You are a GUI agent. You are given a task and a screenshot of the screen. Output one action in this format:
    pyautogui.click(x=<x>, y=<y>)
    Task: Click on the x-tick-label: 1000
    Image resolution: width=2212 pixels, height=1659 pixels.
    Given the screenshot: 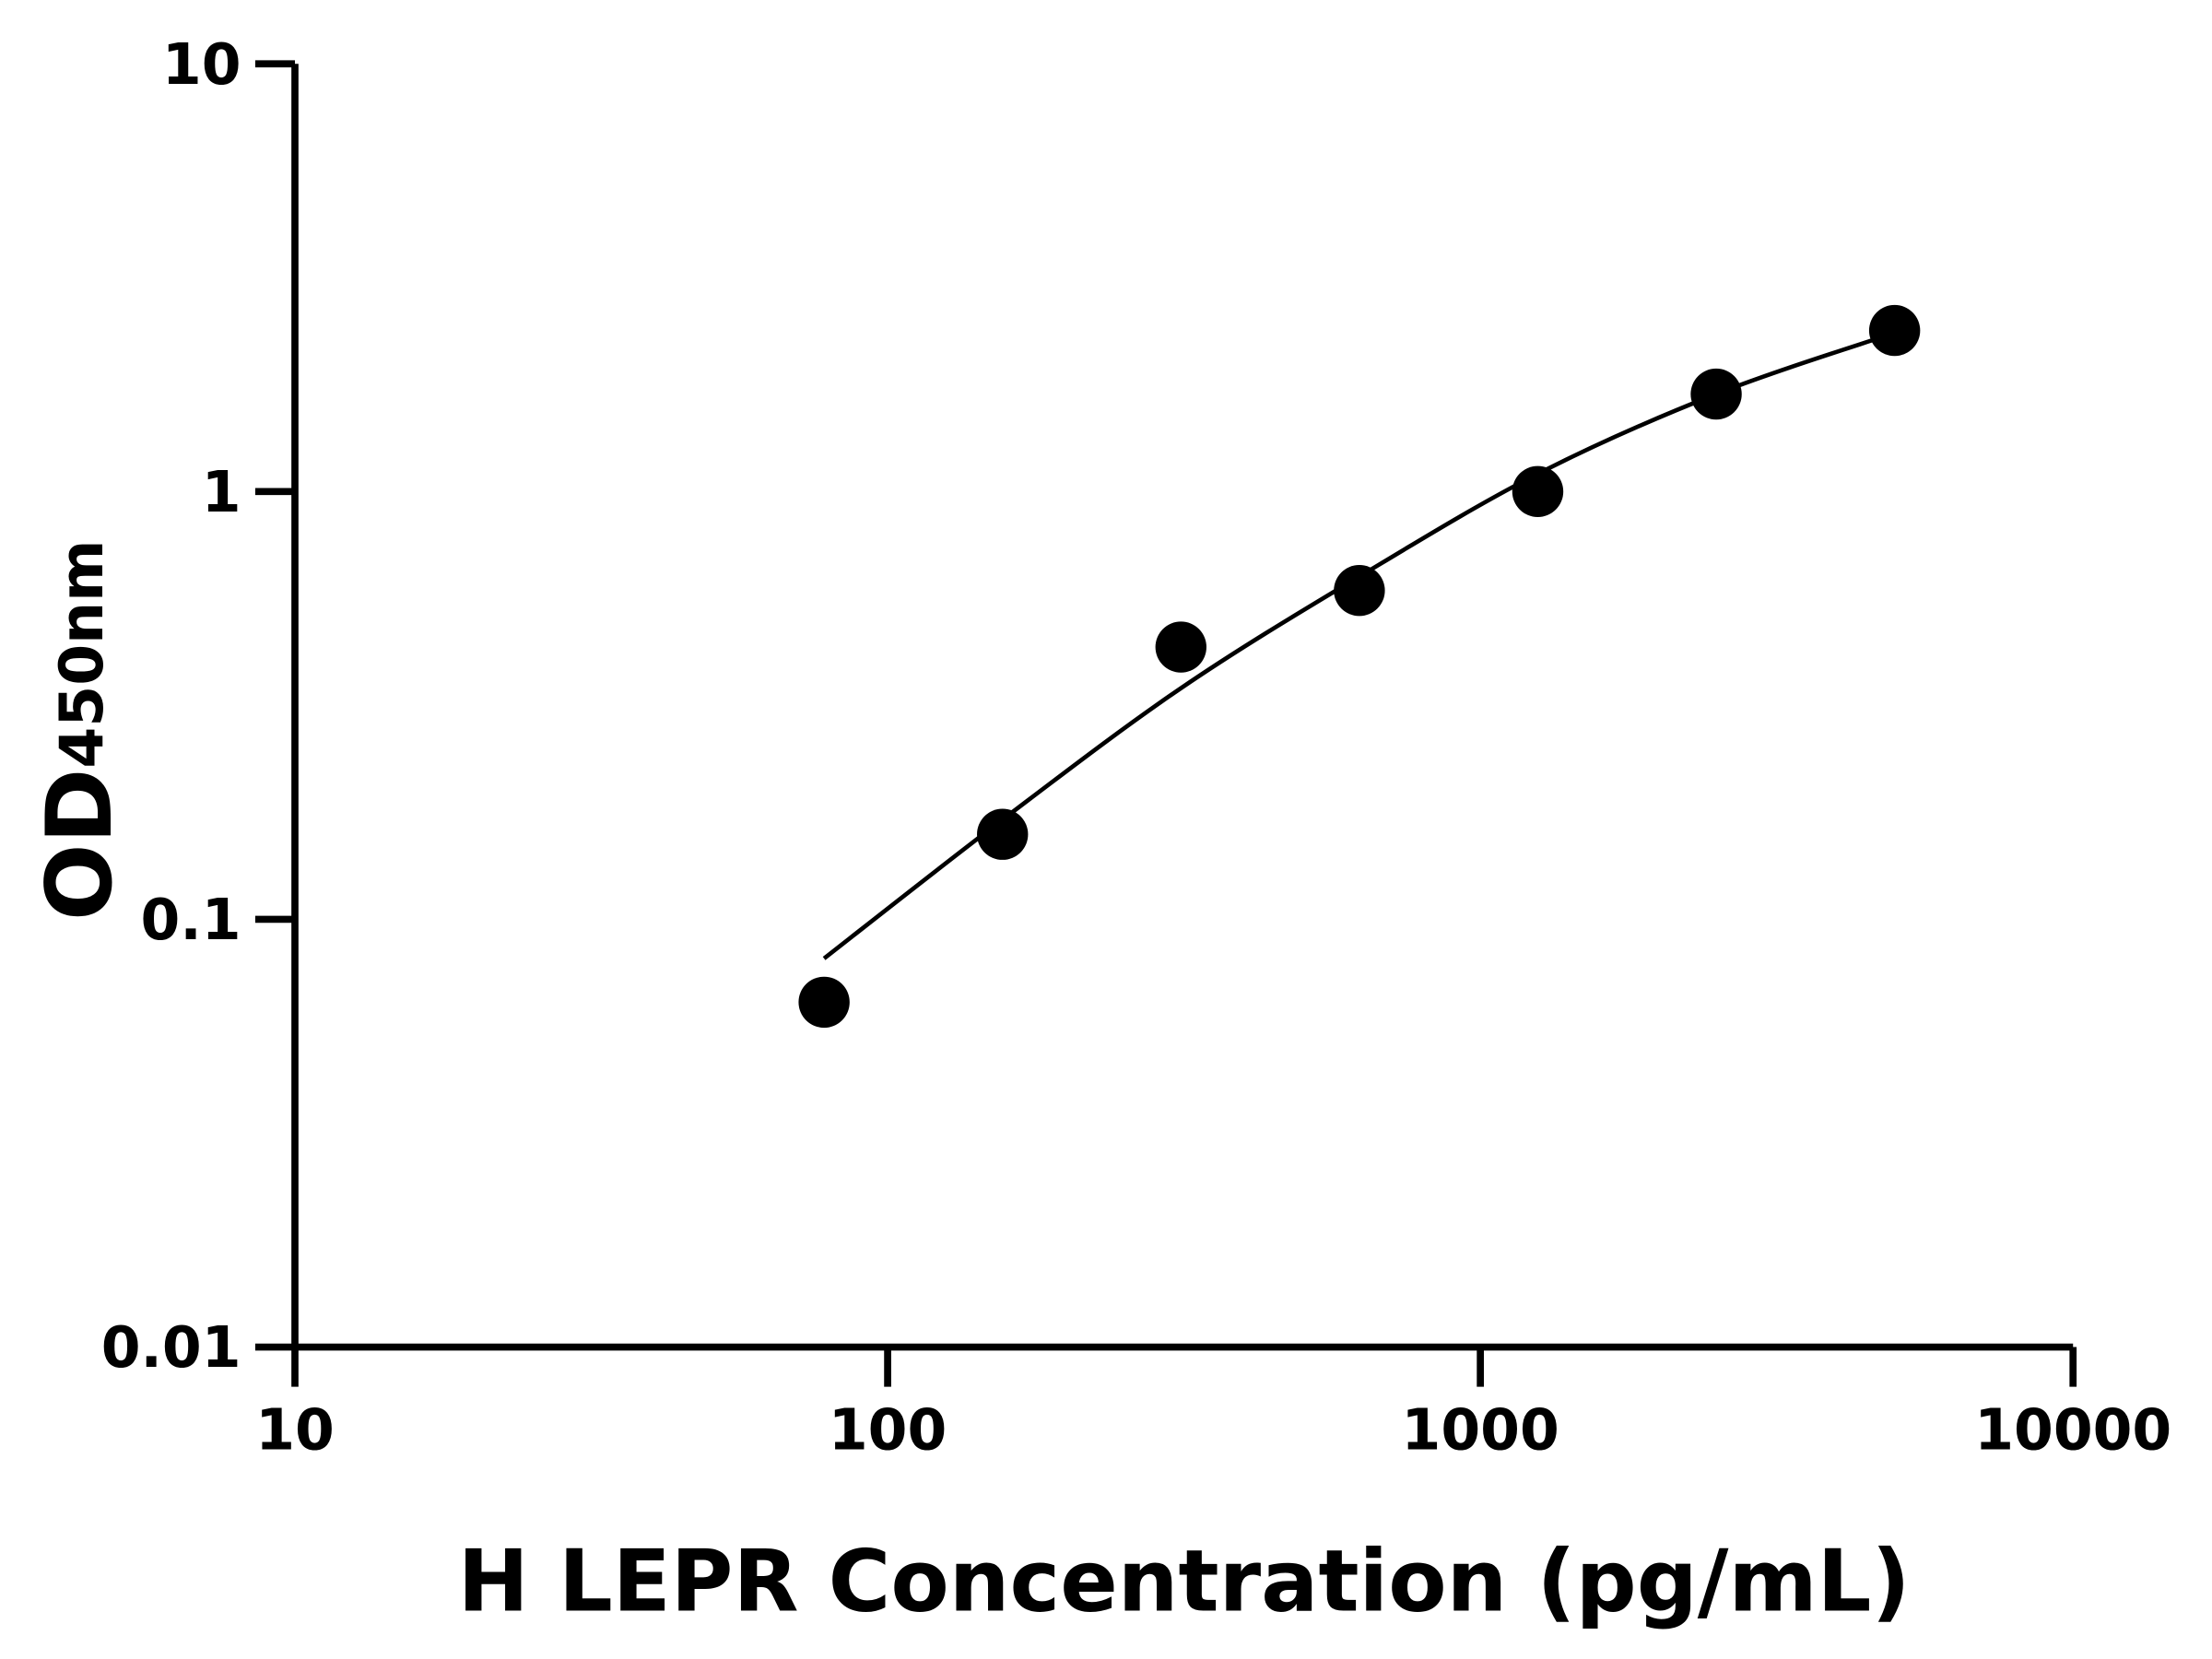 What is the action you would take?
    pyautogui.click(x=1480, y=1429)
    